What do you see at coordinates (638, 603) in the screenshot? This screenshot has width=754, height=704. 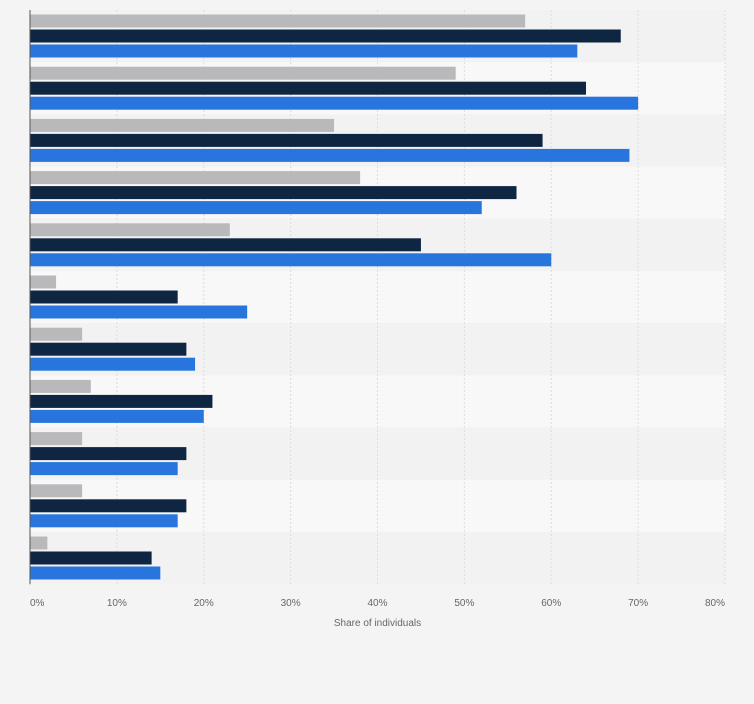 I see `x-tick-label: 70%` at bounding box center [638, 603].